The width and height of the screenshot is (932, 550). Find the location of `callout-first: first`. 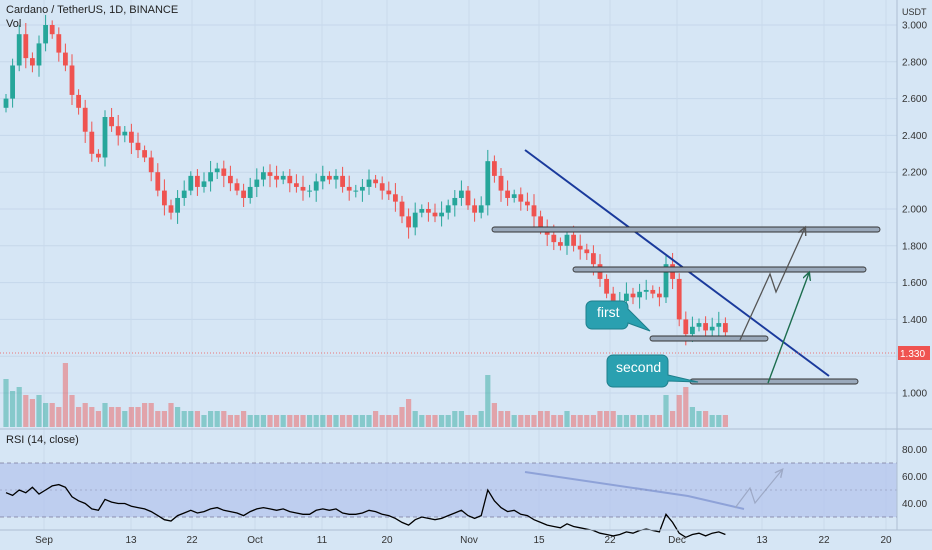

callout-first: first is located at coordinates (618, 316).